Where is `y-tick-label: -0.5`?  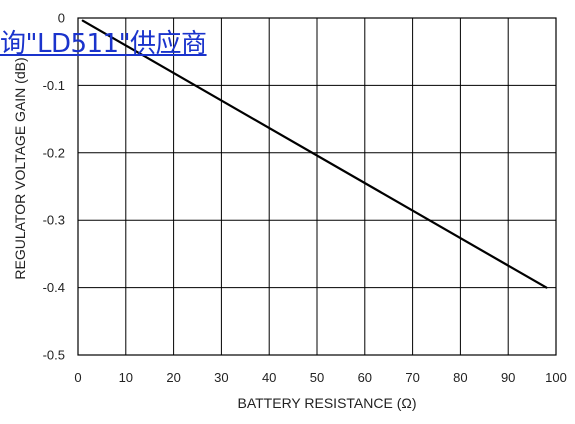
y-tick-label: -0.5 is located at coordinates (54, 355).